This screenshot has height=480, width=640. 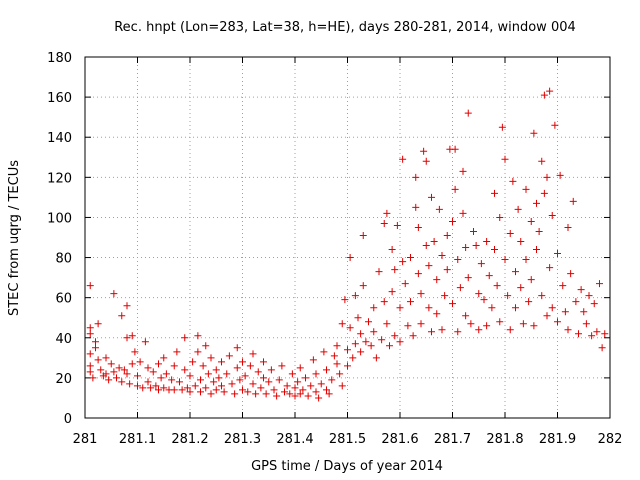 What do you see at coordinates (63, 259) in the screenshot?
I see `y-tick-label: 80` at bounding box center [63, 259].